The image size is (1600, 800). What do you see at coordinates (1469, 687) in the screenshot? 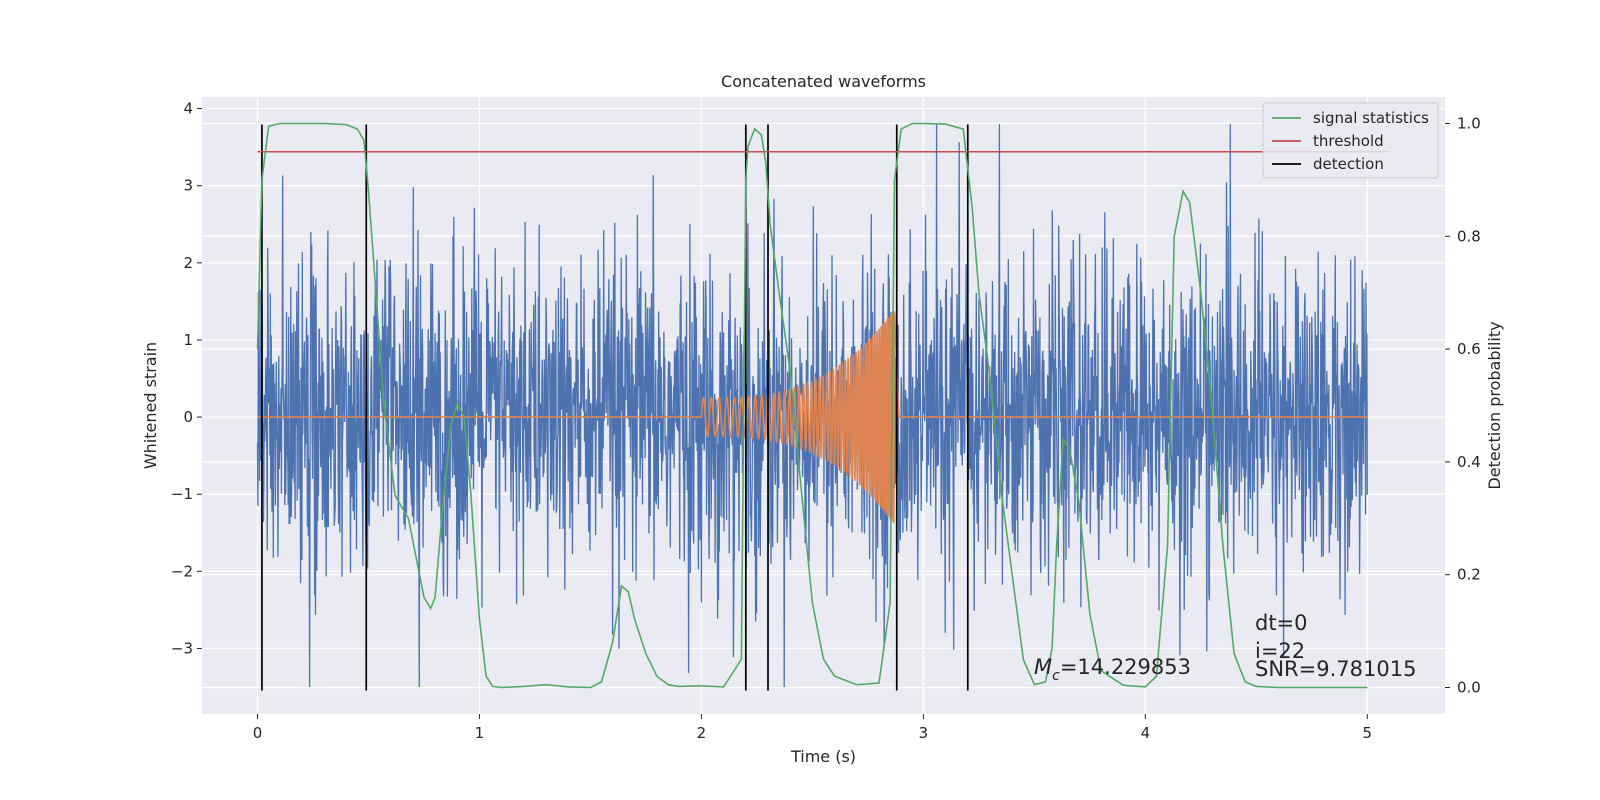
I see `y-right-tick-label: 0.0` at bounding box center [1469, 687].